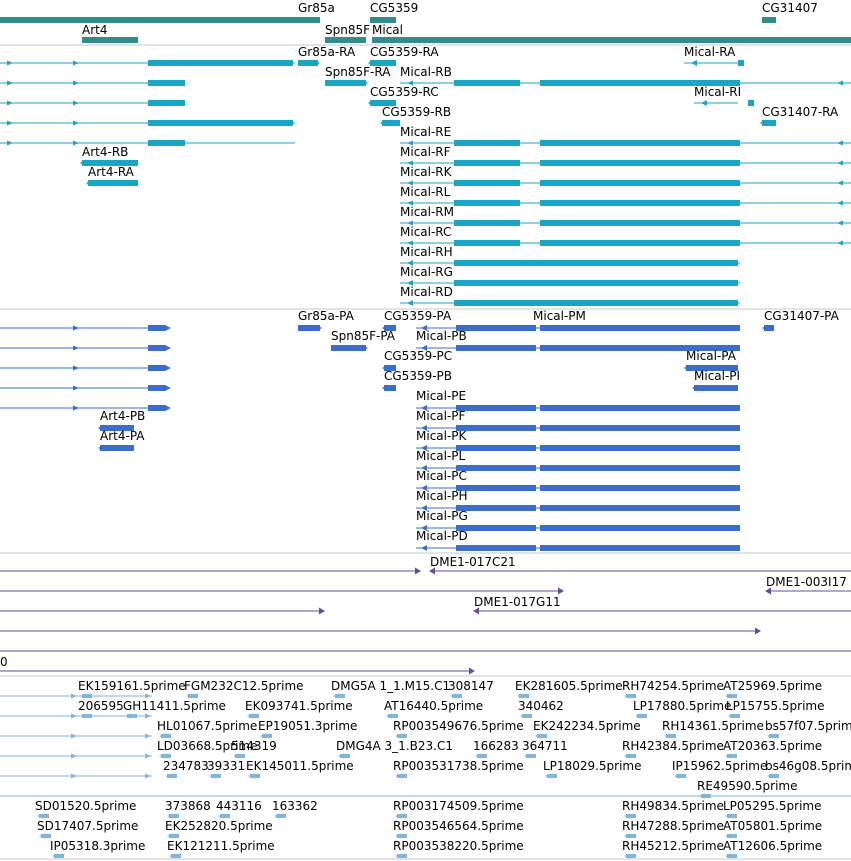 The width and height of the screenshot is (851, 861). Describe the element at coordinates (673, 849) in the screenshot. I see `est-feature: RH45212.5prime` at that location.